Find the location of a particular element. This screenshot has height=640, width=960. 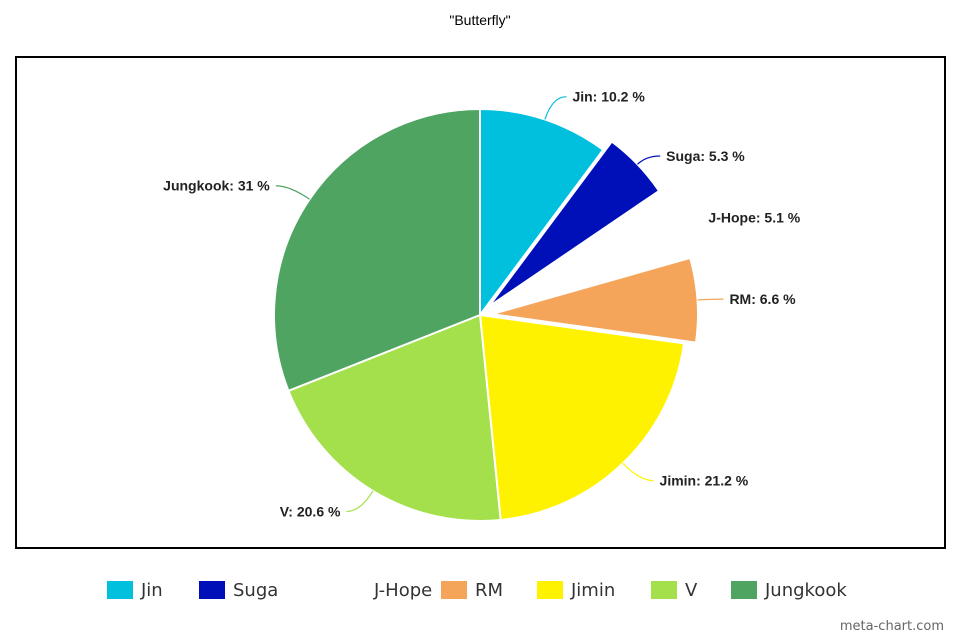

slice-label-j-hope: J-Hope: 5.1 % is located at coordinates (754, 218).